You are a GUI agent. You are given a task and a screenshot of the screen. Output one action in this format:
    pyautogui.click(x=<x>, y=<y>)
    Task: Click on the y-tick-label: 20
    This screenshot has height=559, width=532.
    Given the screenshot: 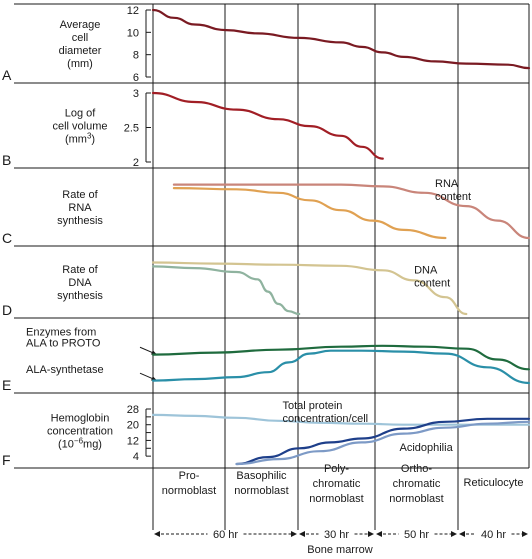 What is the action you would take?
    pyautogui.click(x=133, y=426)
    